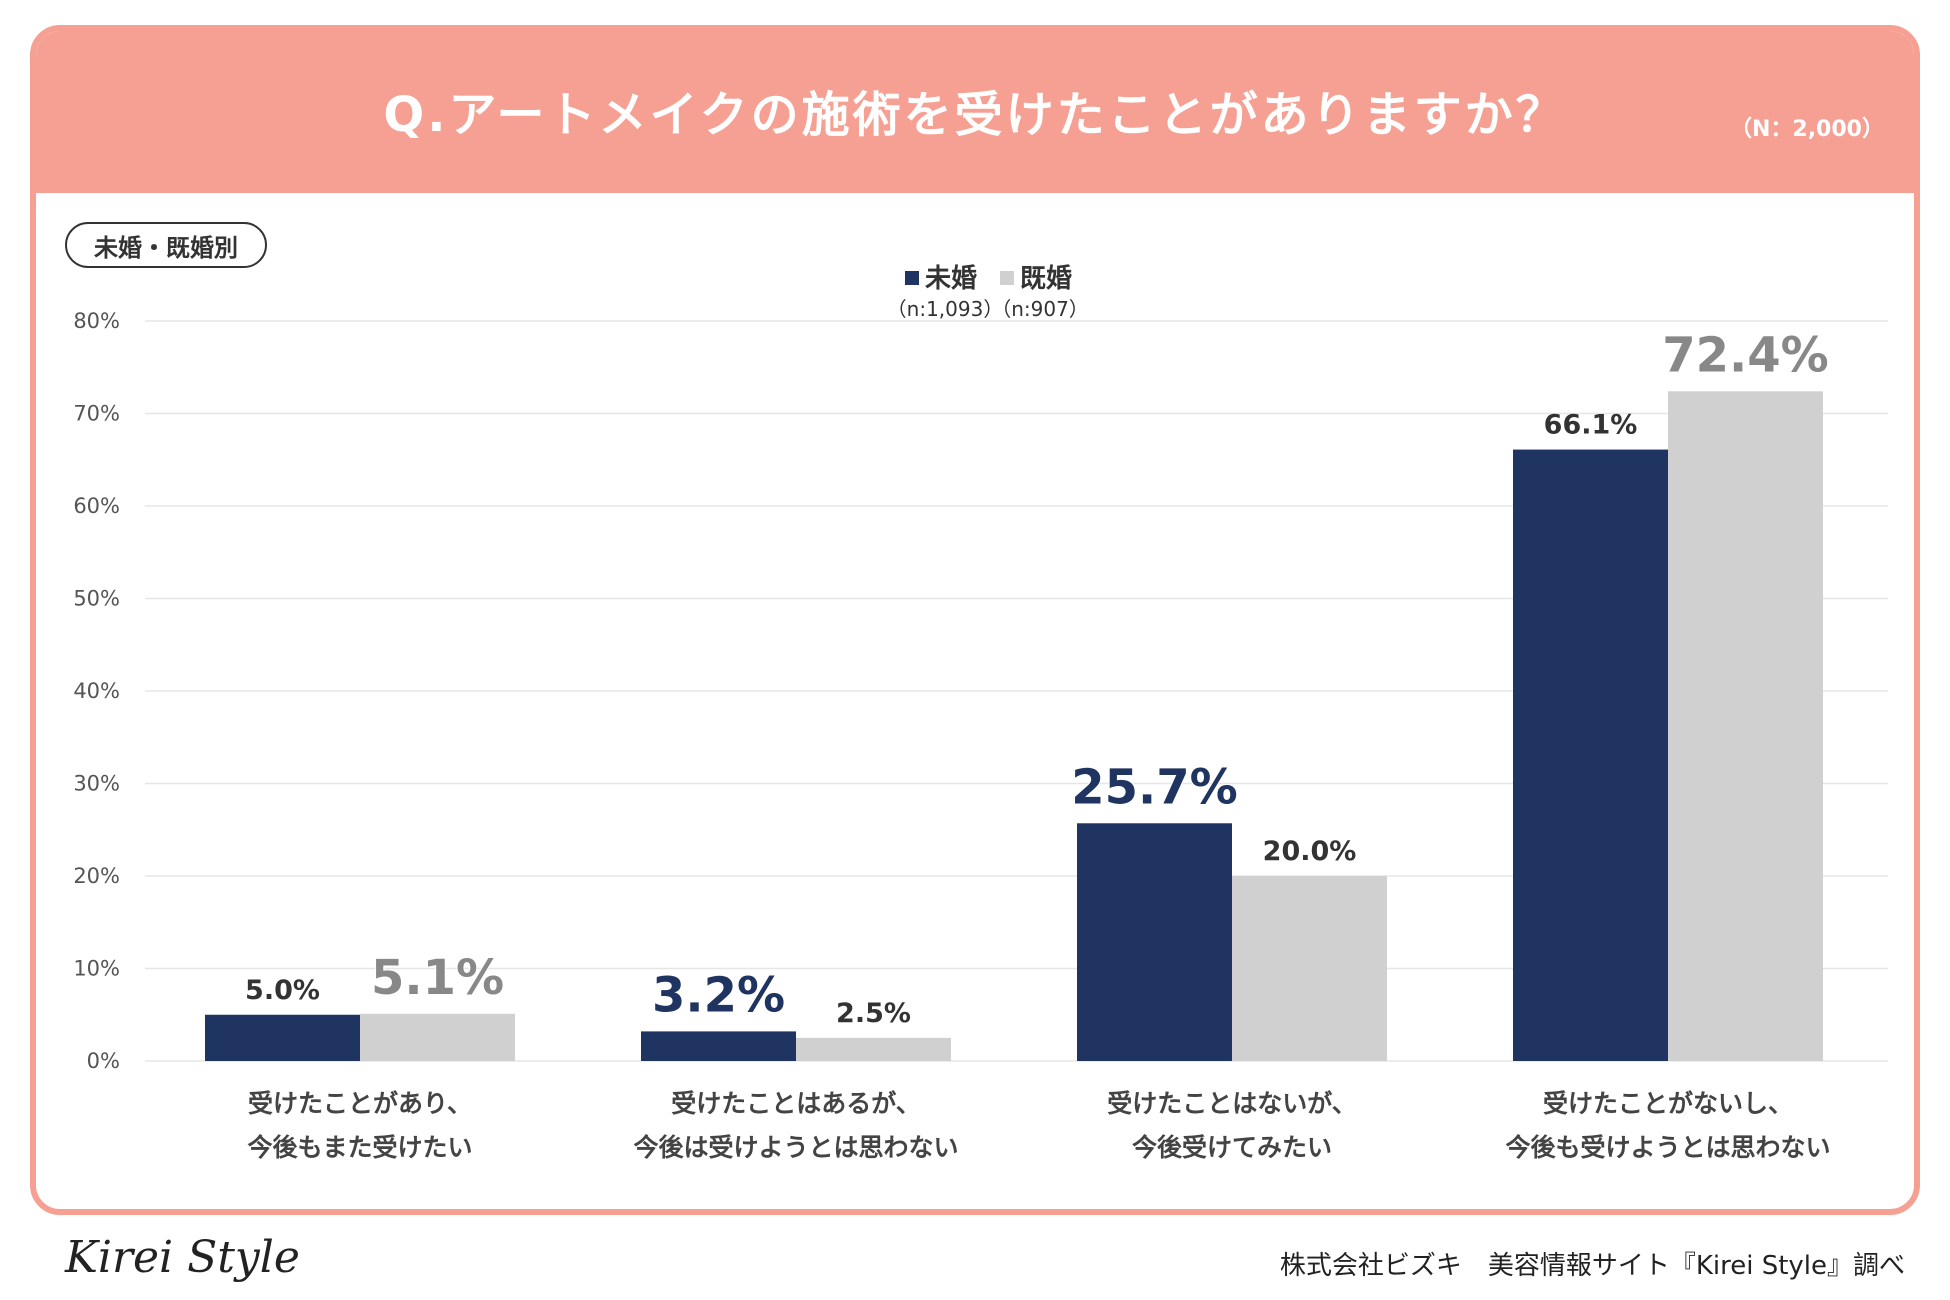 The image size is (1950, 1300). What do you see at coordinates (1592, 1266) in the screenshot?
I see `source-credit: 株式会社ビズキ 美容情報サイト『Kirei Style』調べ` at bounding box center [1592, 1266].